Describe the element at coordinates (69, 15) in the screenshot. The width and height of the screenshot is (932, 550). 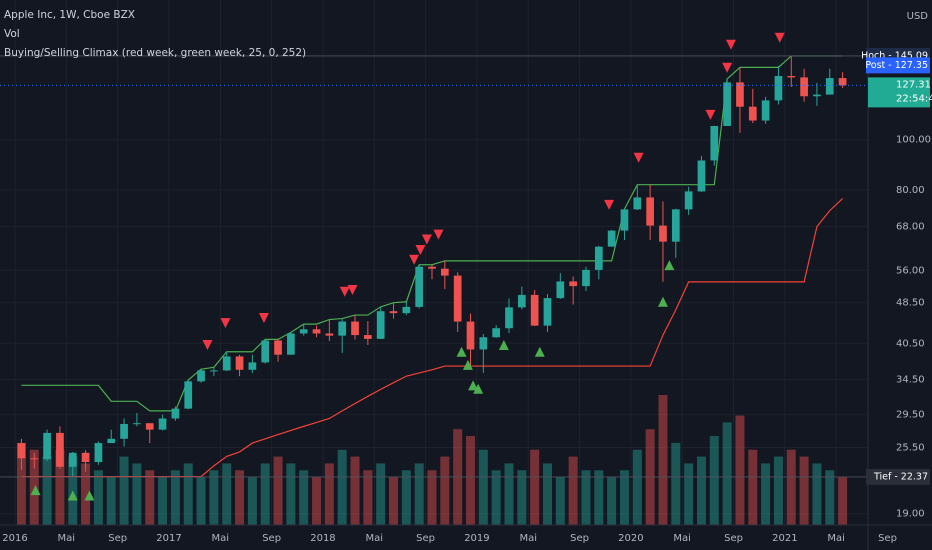
I see `chart-title: Apple Inc, 1W, Cboe BZX` at that location.